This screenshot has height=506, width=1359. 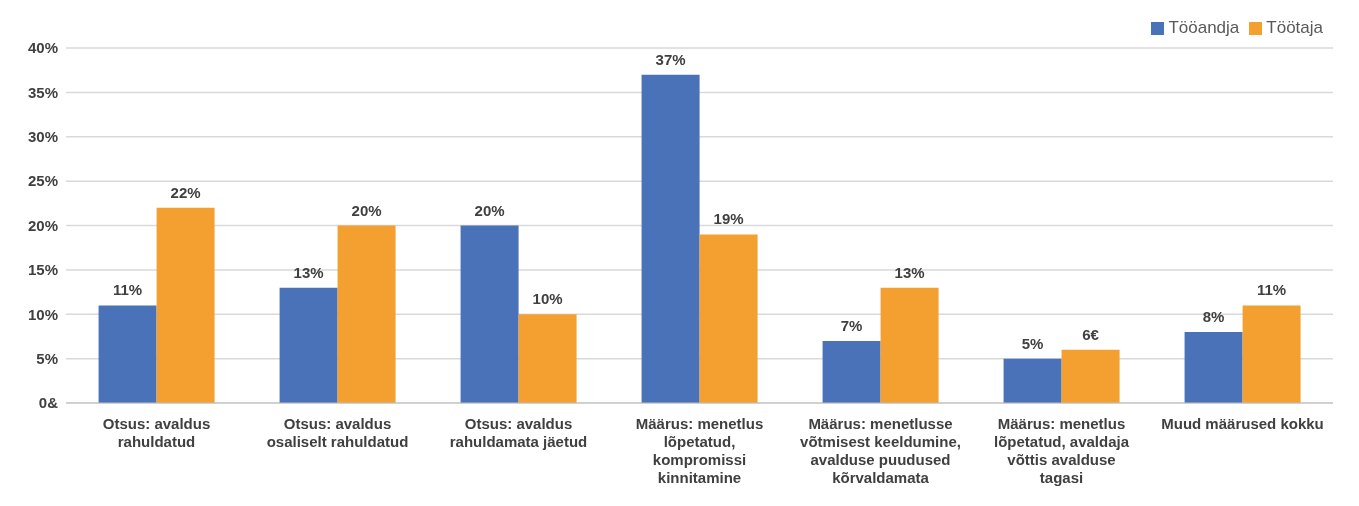 I want to click on y-tick-label: 15%, so click(x=42, y=270).